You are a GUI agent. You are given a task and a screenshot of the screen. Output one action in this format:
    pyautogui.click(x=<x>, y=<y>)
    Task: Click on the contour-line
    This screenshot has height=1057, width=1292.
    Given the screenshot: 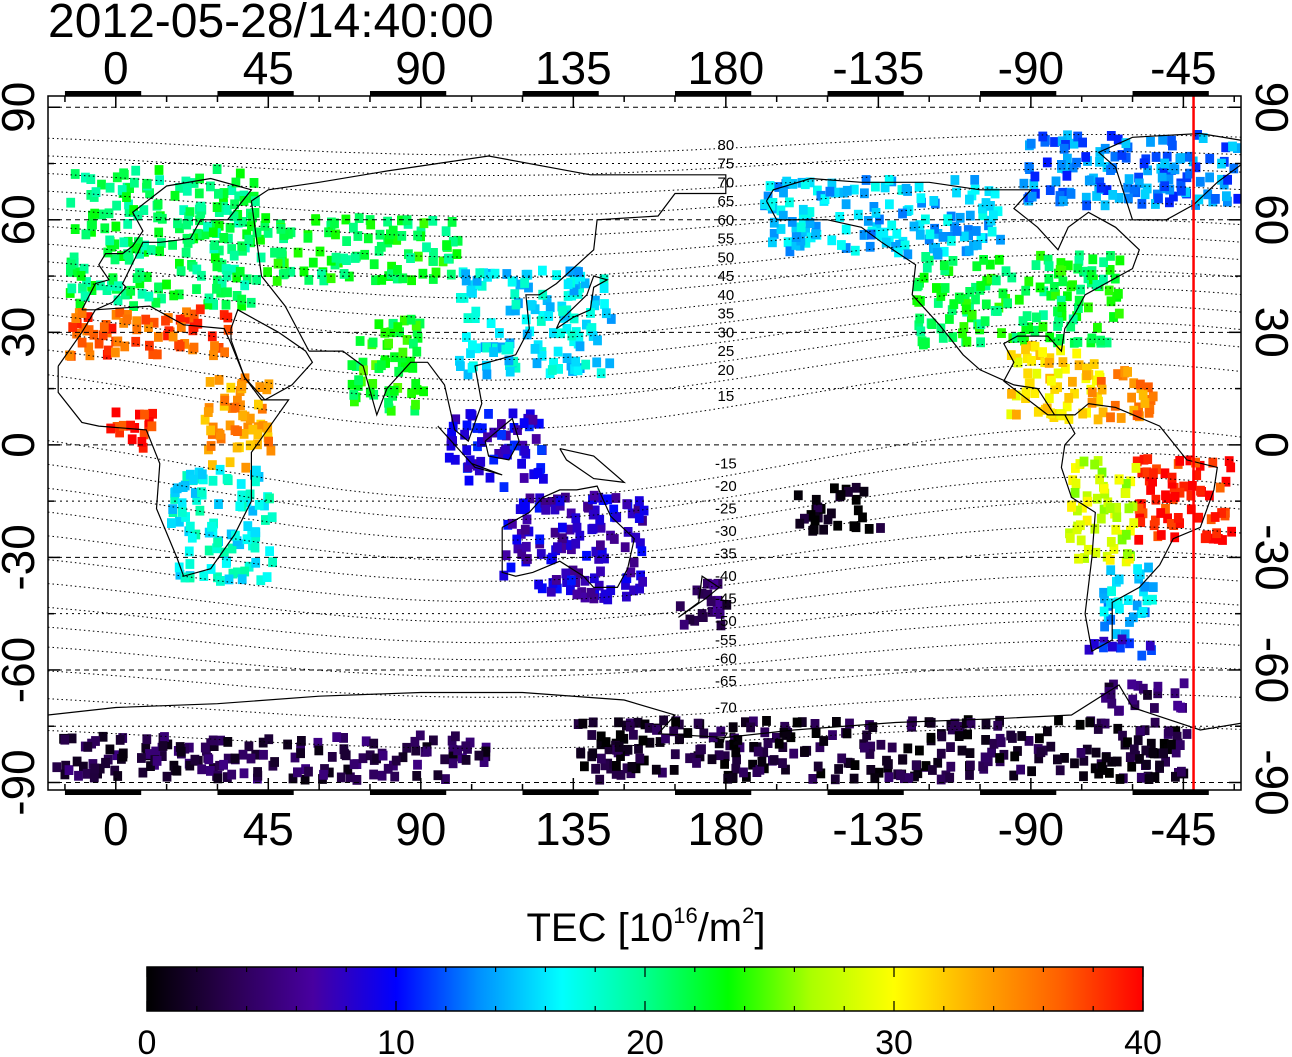 What is the action you would take?
    pyautogui.click(x=644, y=313)
    